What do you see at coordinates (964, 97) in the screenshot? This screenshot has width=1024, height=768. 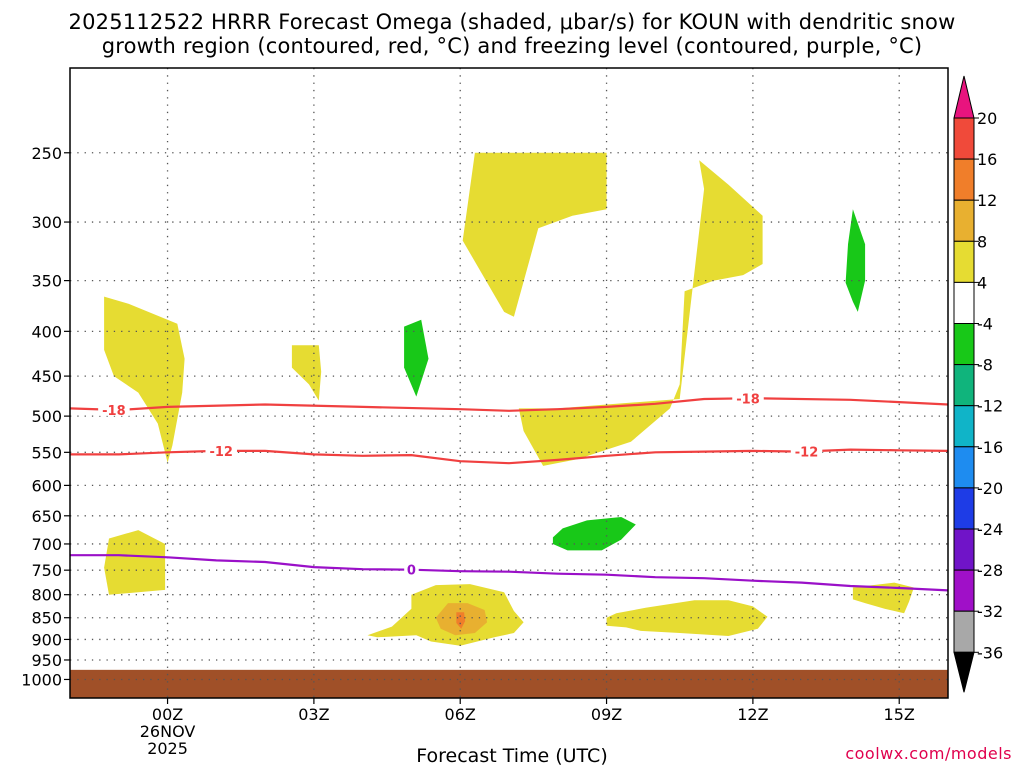 I see `colorbar-arrow-top` at bounding box center [964, 97].